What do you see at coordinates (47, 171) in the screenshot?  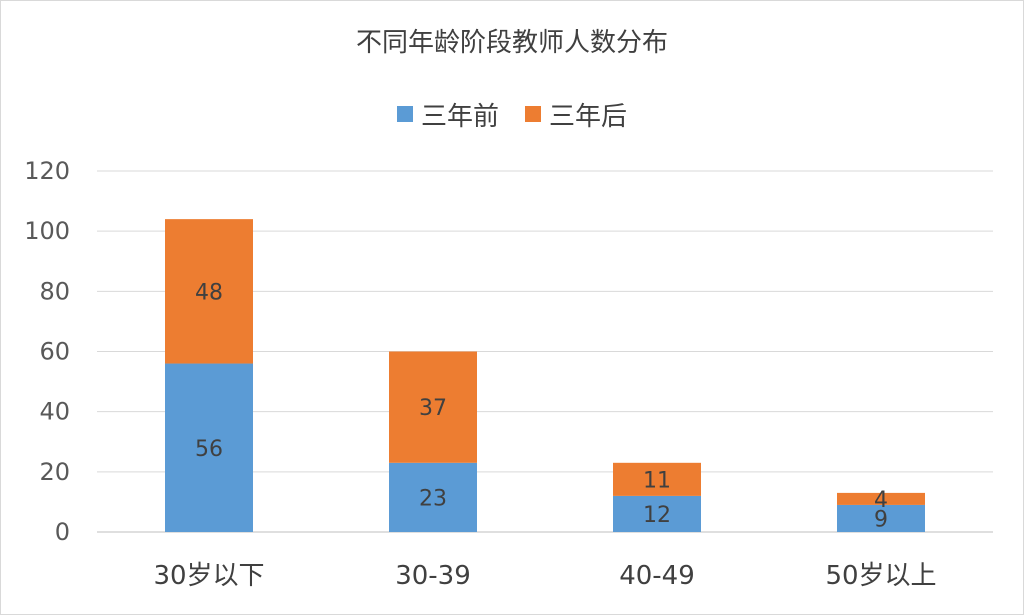 I see `y-tick-label-120: 120` at bounding box center [47, 171].